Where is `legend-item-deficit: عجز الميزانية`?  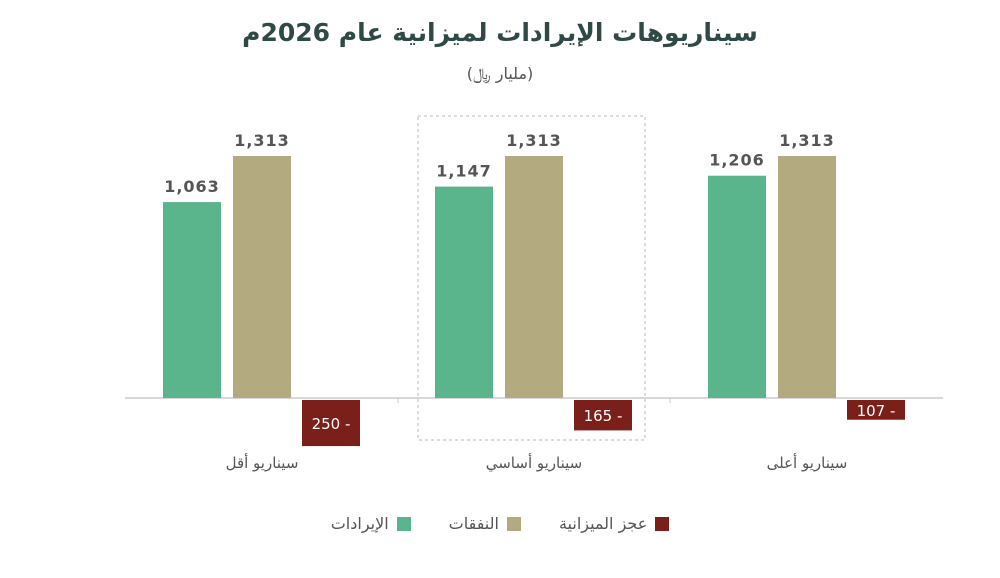 legend-item-deficit: عجز الميزانية is located at coordinates (614, 523).